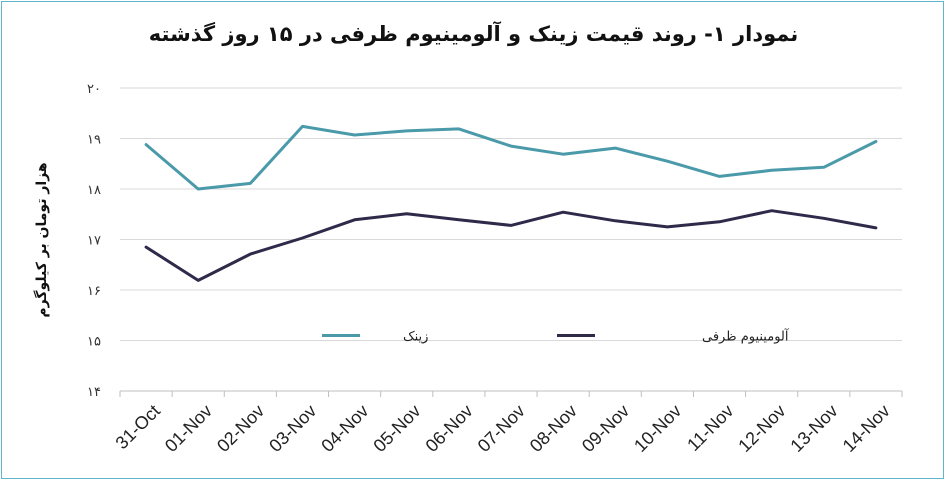  What do you see at coordinates (292, 428) in the screenshot?
I see `x-tick-label: 03-Nov` at bounding box center [292, 428].